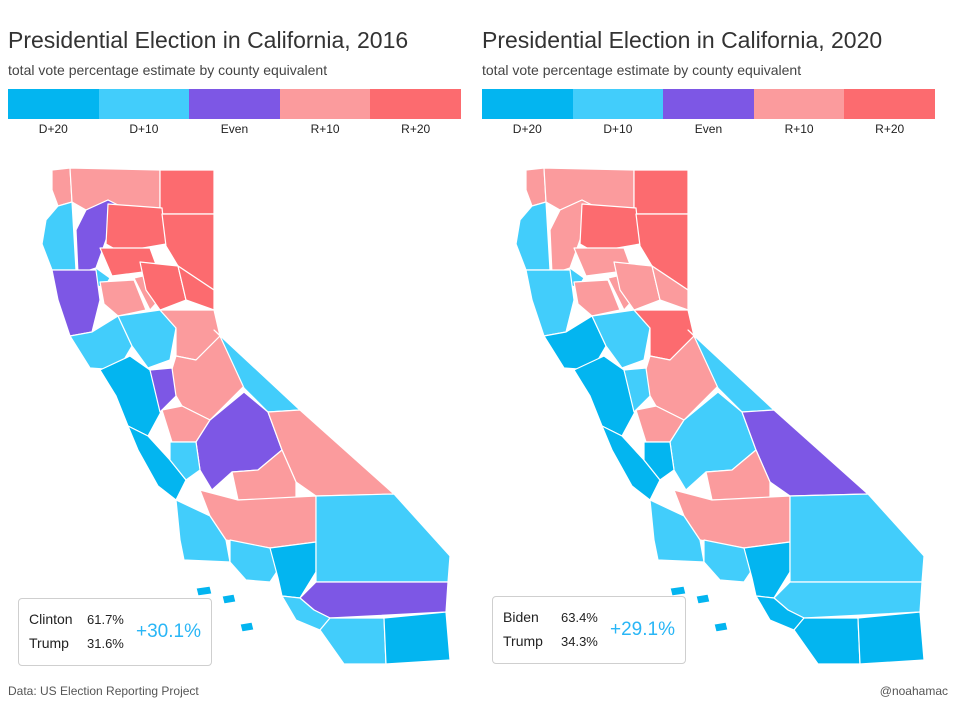  What do you see at coordinates (168, 631) in the screenshot?
I see `vote-margin: +30.1%` at bounding box center [168, 631].